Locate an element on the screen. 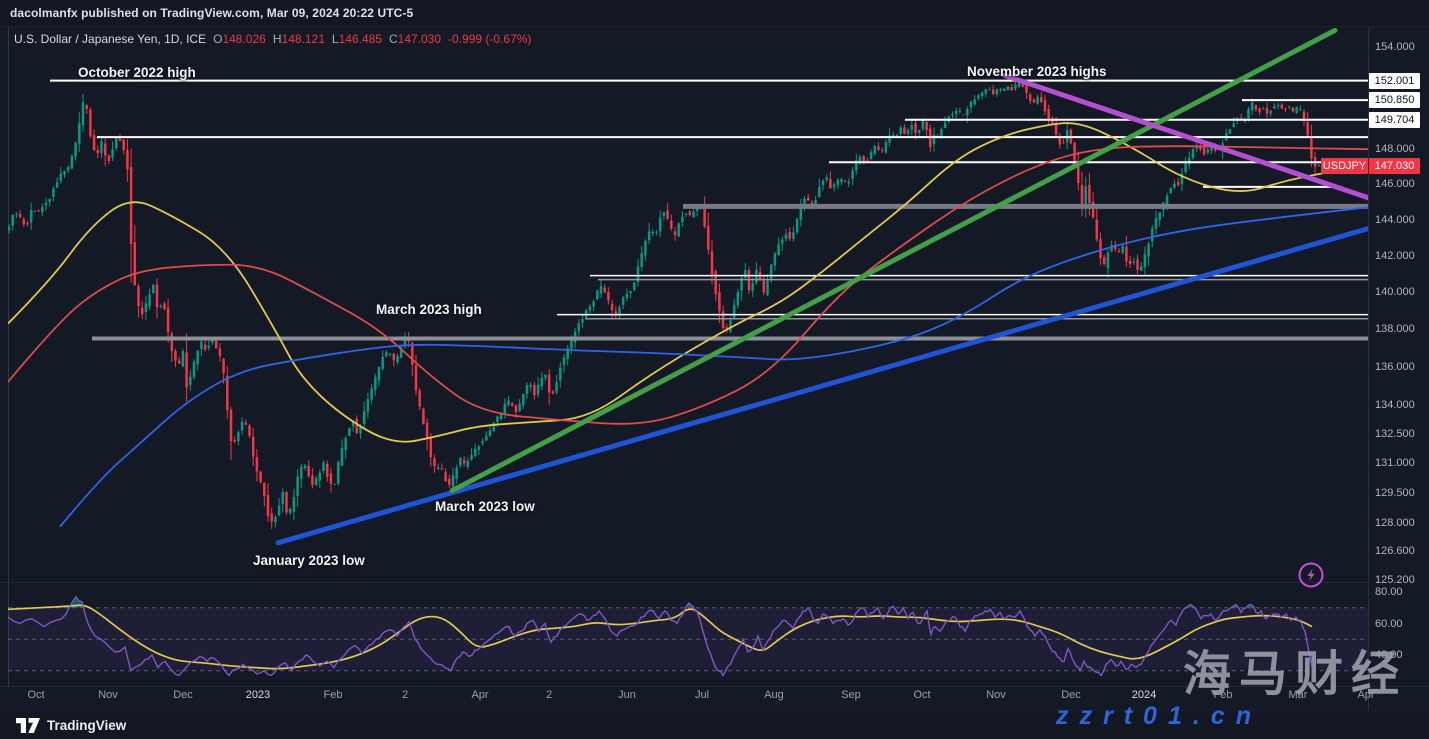 Image resolution: width=1429 pixels, height=739 pixels. ohlc-value: 146.485 is located at coordinates (360, 39).